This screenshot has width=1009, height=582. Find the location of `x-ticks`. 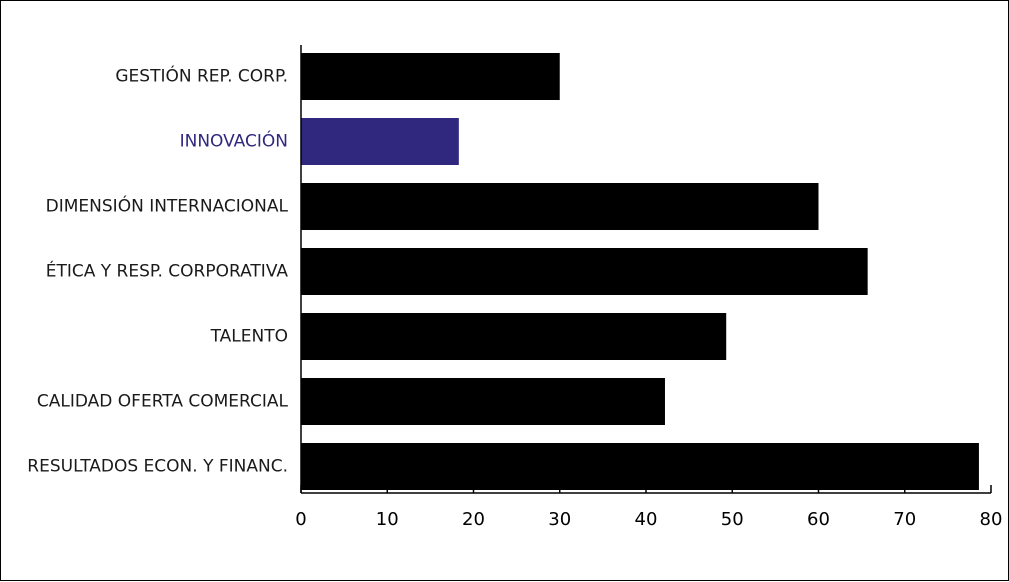

x-ticks is located at coordinates (646, 489).